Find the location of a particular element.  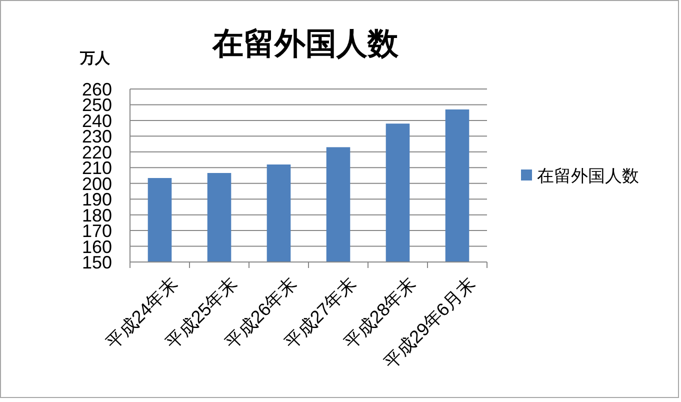

chart-title: 在留外国人数 is located at coordinates (306, 43).